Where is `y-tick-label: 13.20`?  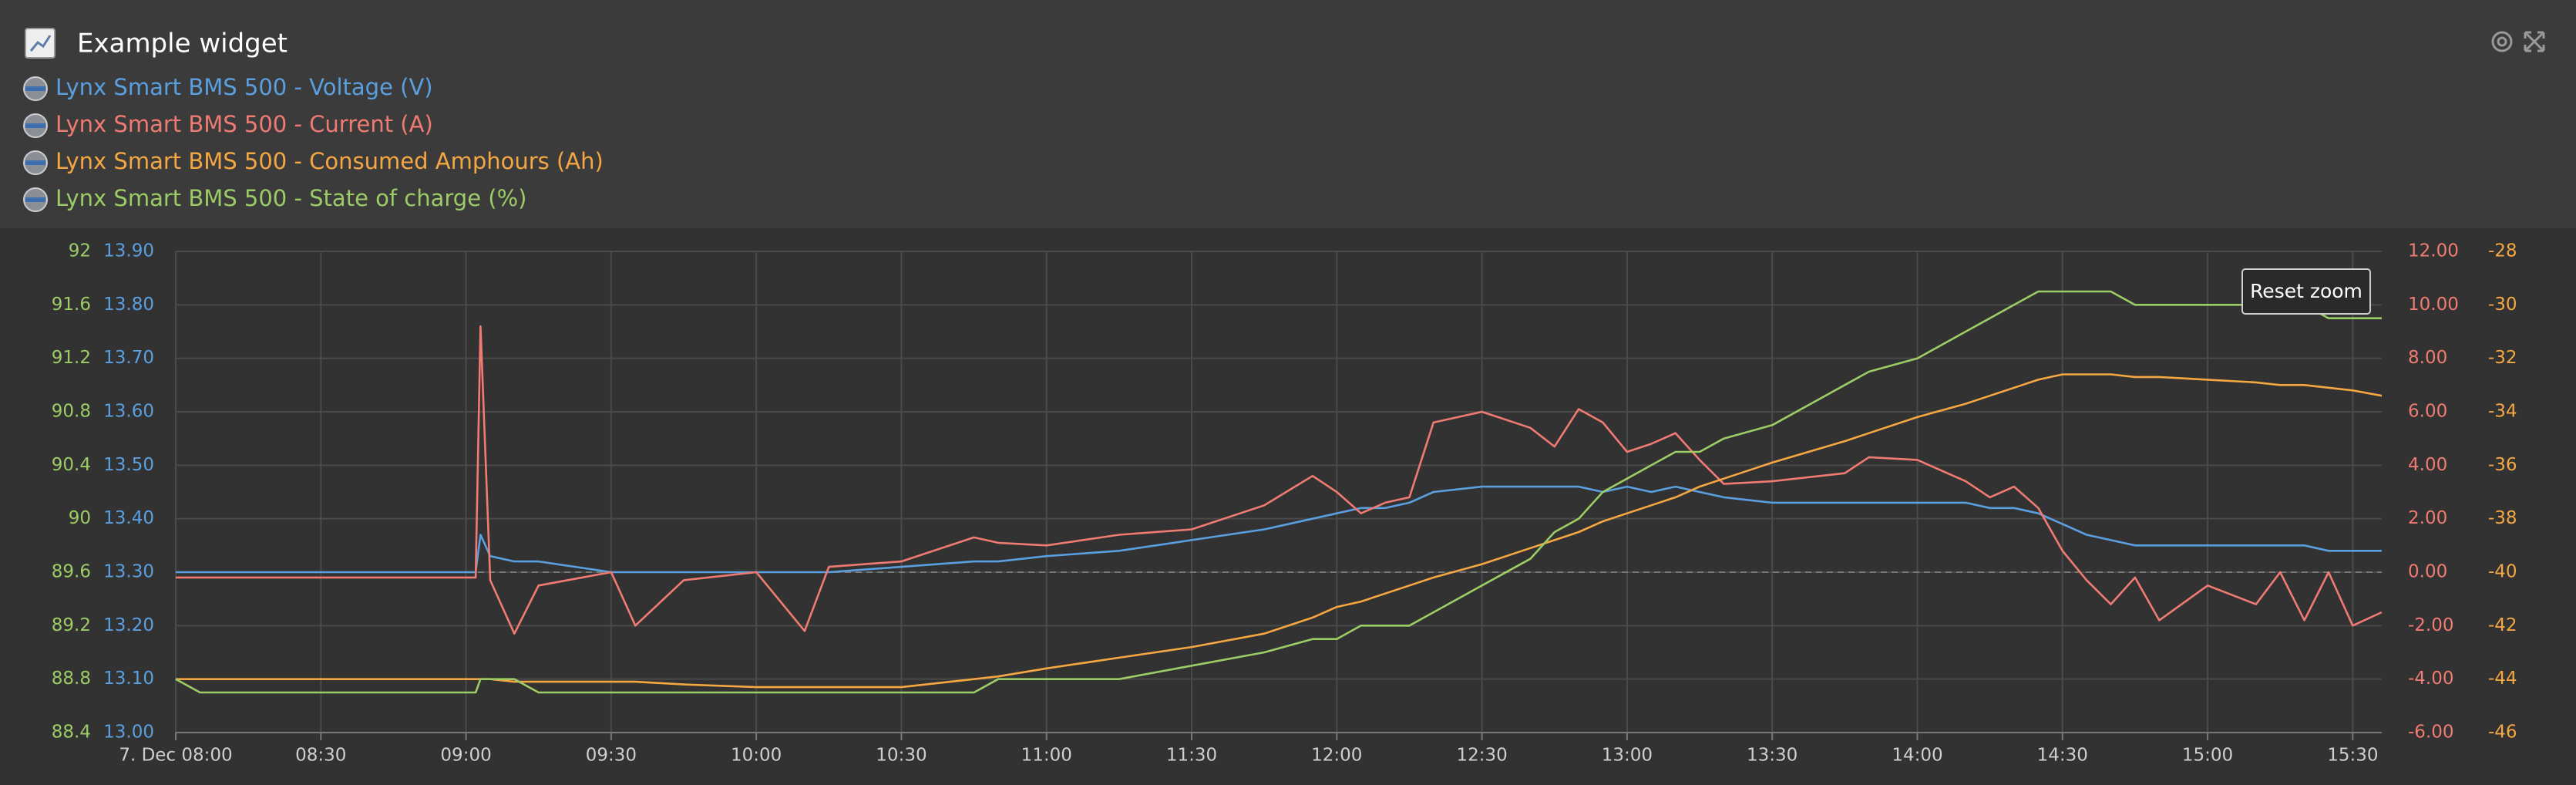
y-tick-label: 13.20 is located at coordinates (128, 625).